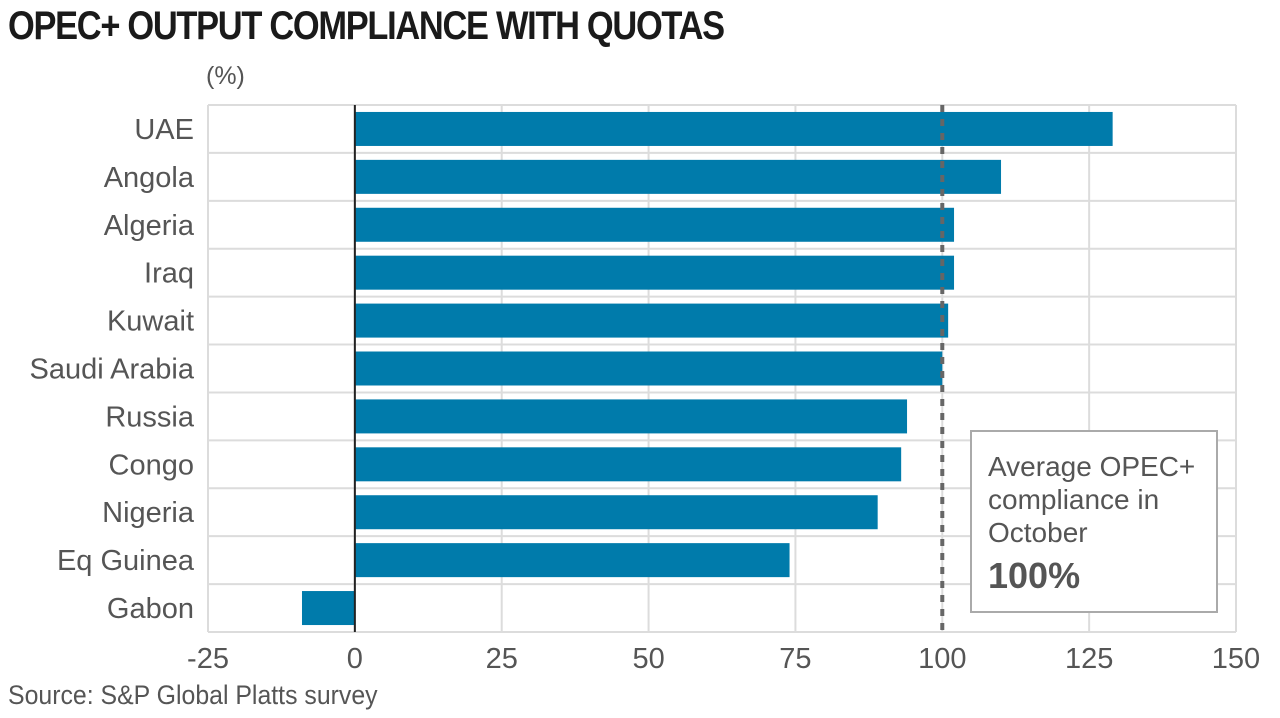  I want to click on x-tick-label: 0, so click(355, 659).